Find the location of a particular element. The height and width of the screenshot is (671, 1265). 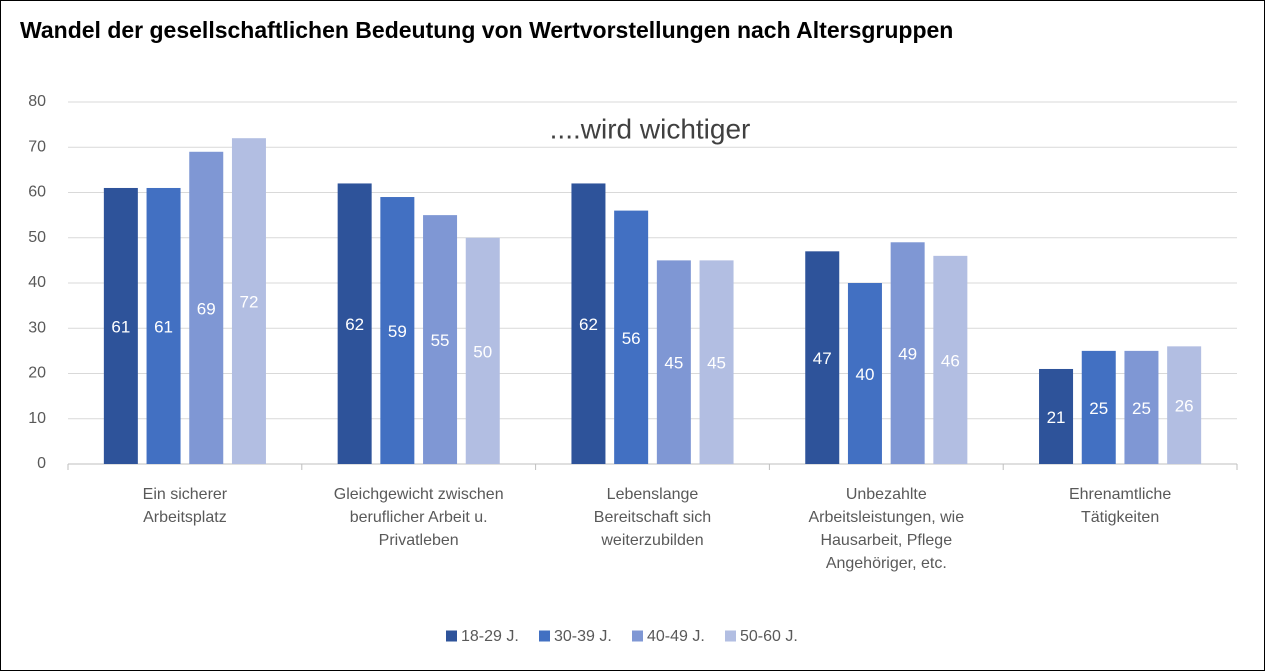

y-tick-label: 70 is located at coordinates (37, 146).